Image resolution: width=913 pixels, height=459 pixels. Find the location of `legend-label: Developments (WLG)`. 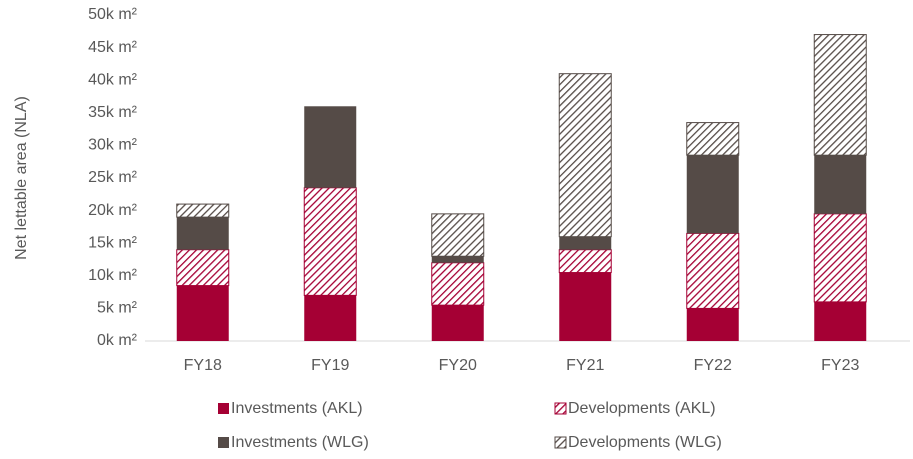

legend-label: Developments (WLG) is located at coordinates (645, 442).